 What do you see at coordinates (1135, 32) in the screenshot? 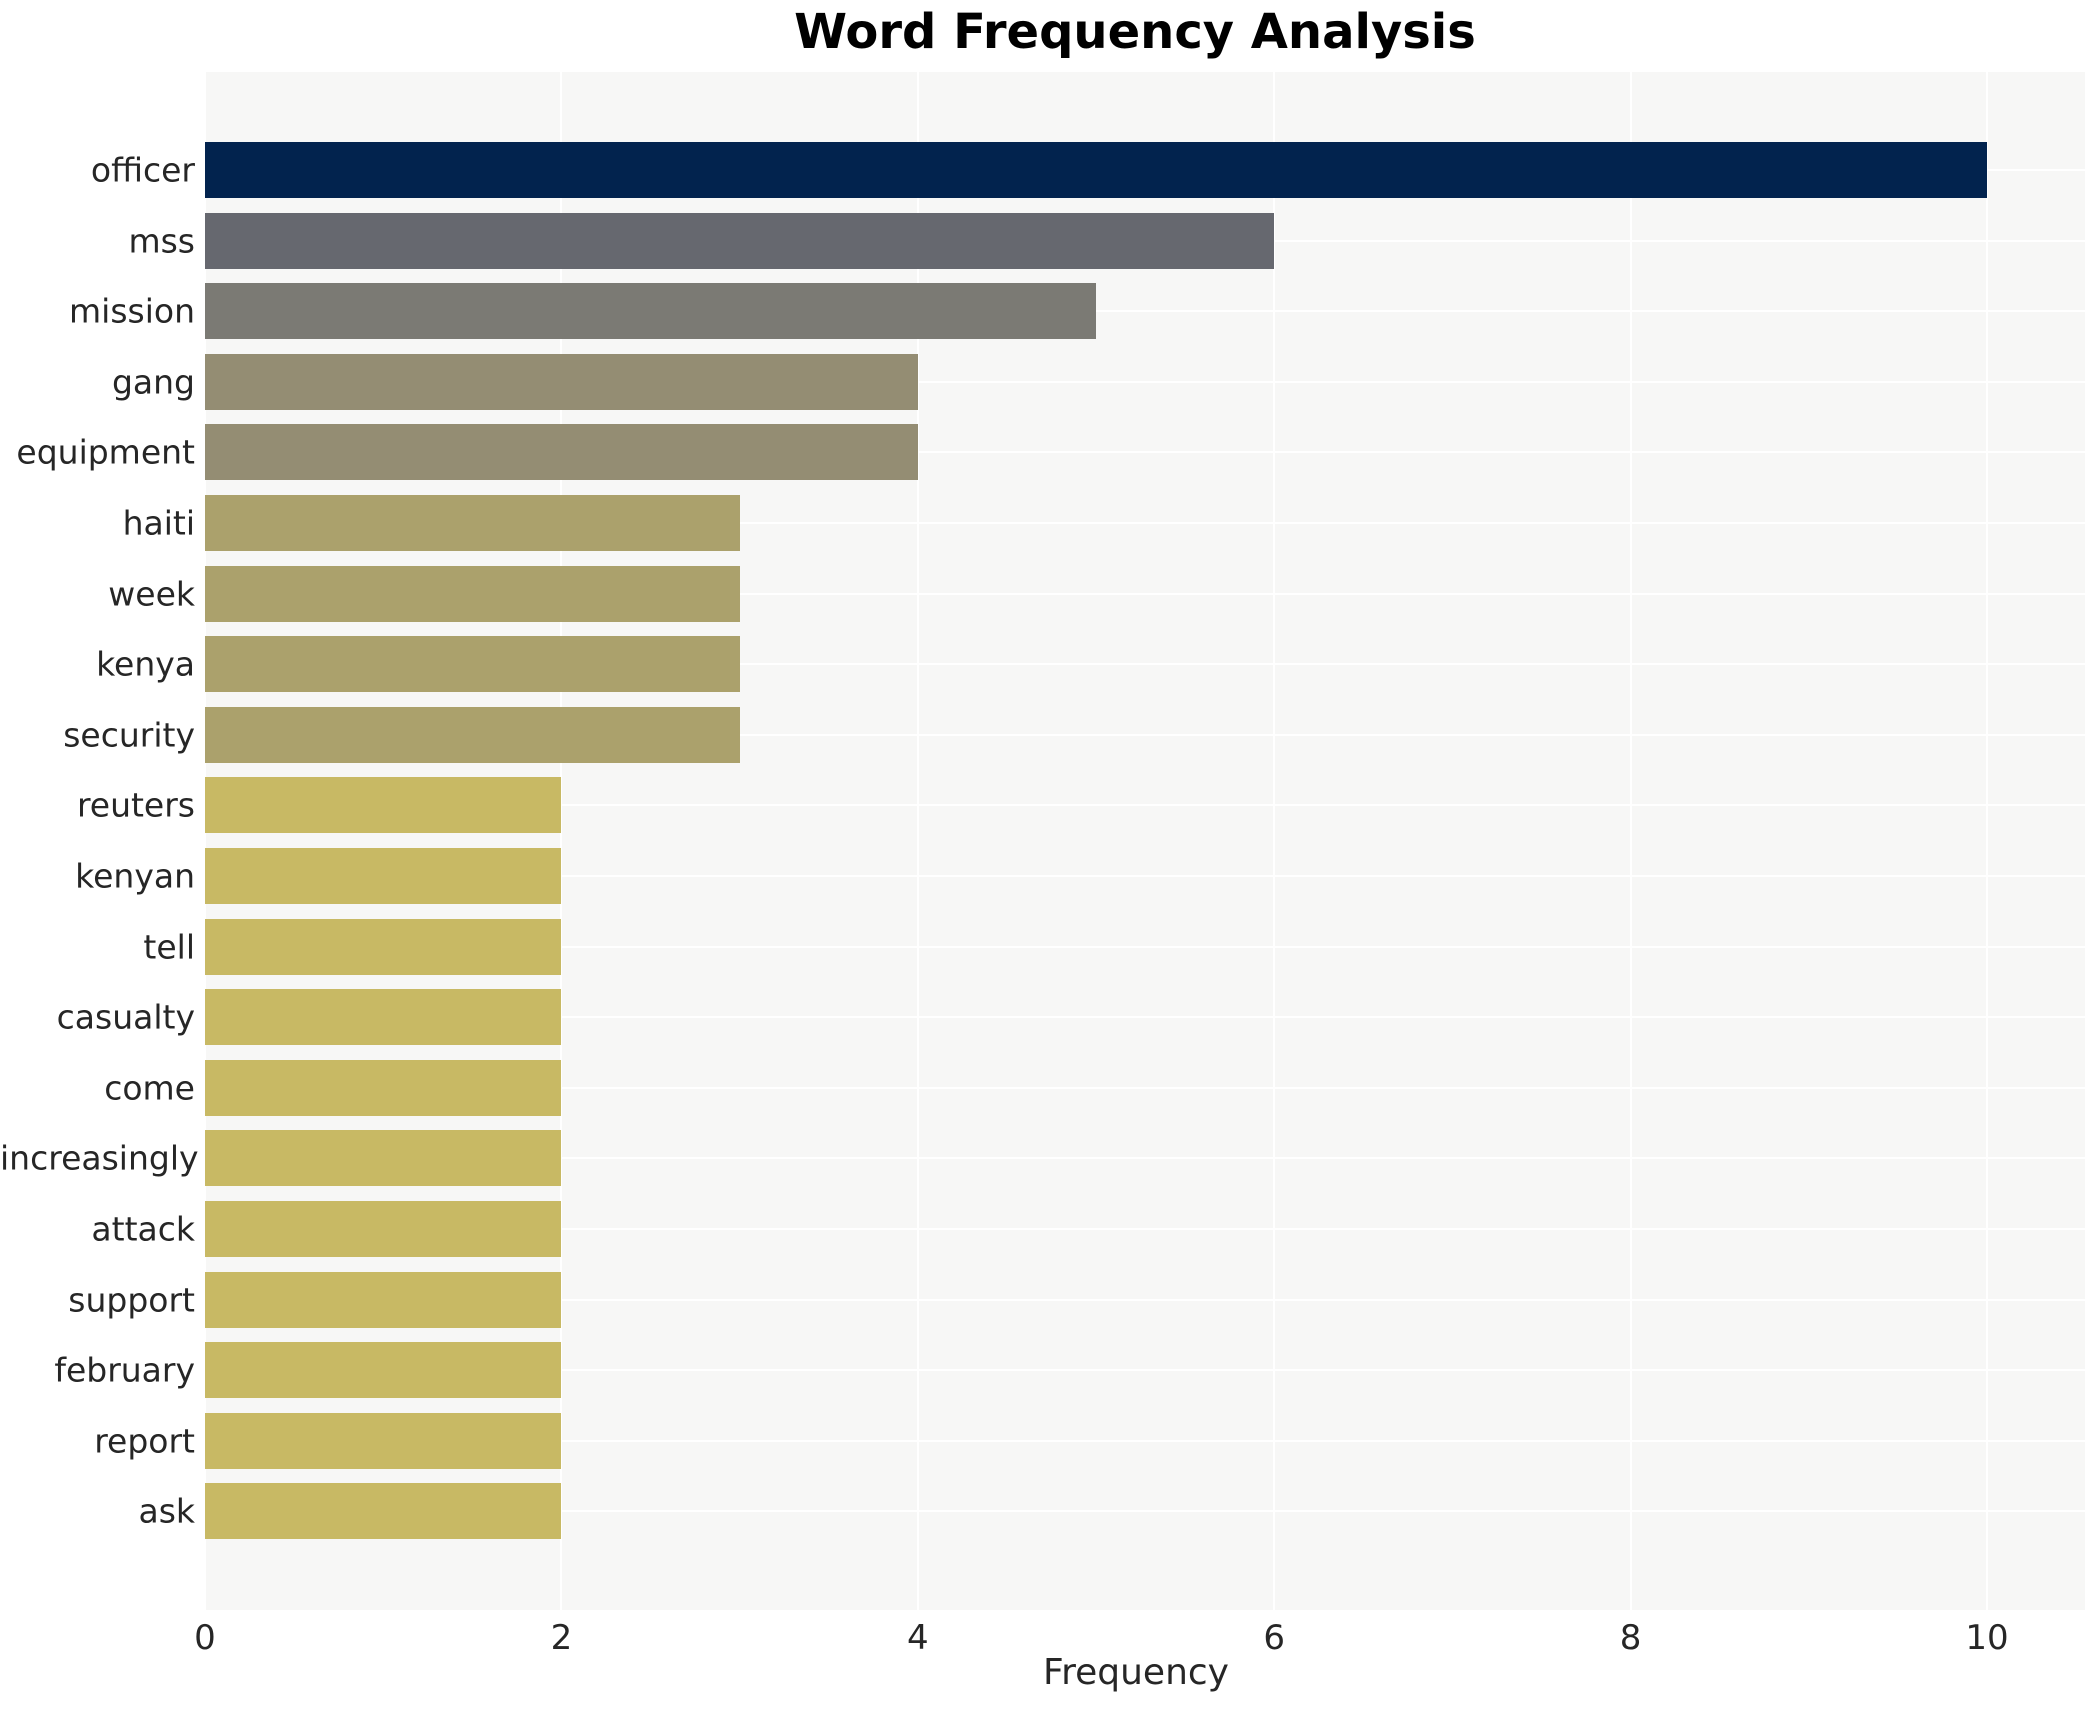
I see `chart-title: Word Frequency Analysis` at bounding box center [1135, 32].